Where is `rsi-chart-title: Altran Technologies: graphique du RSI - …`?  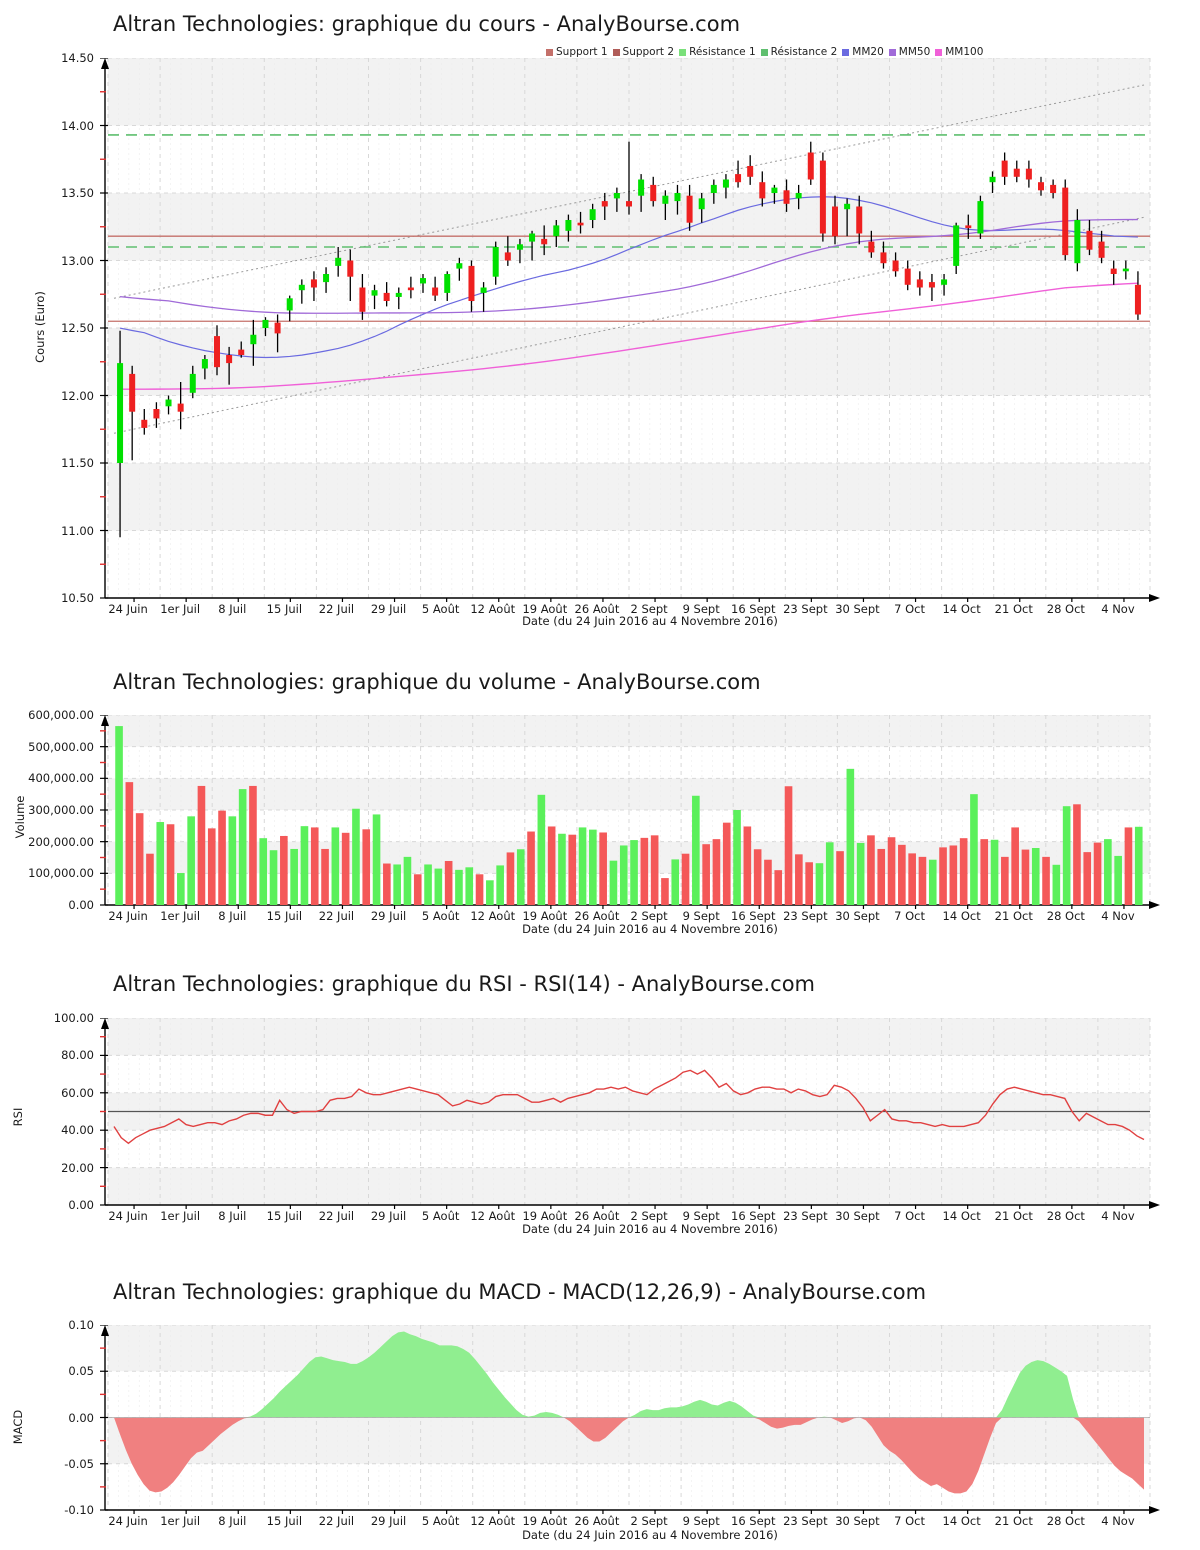 rsi-chart-title: Altran Technologies: graphique du RSI - … is located at coordinates (464, 984).